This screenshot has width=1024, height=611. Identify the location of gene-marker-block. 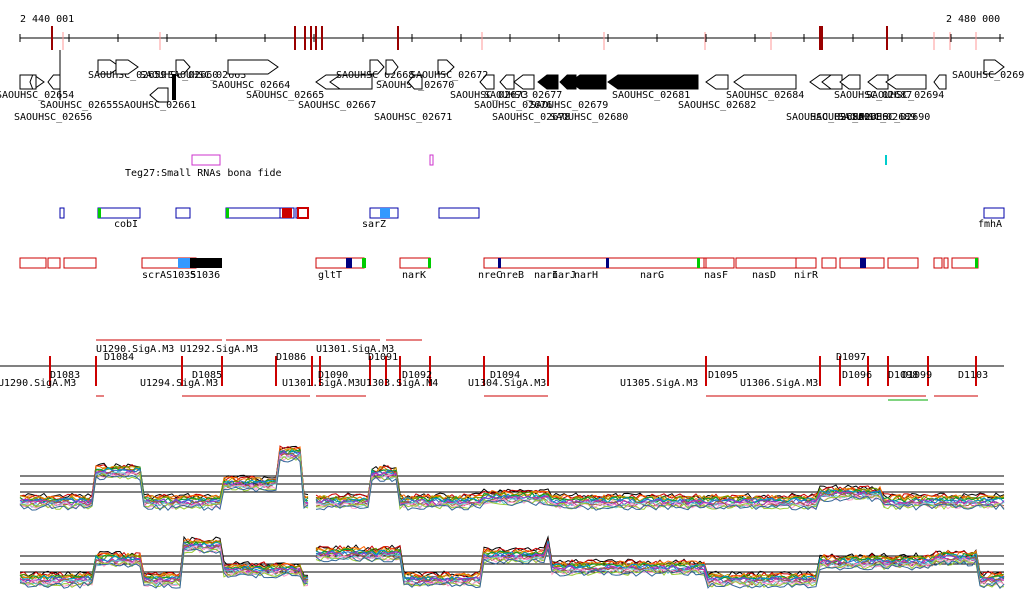
(174, 87).